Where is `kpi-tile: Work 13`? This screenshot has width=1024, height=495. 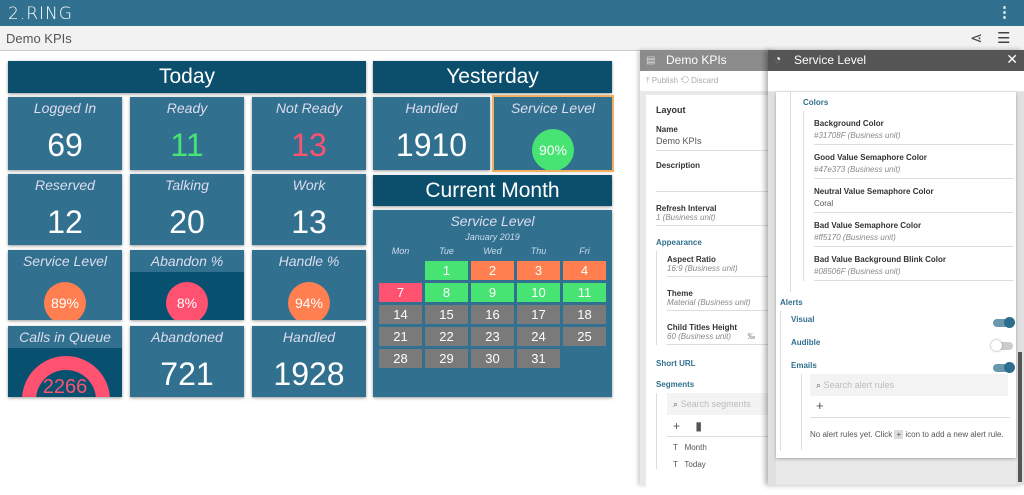 kpi-tile: Work 13 is located at coordinates (309, 209).